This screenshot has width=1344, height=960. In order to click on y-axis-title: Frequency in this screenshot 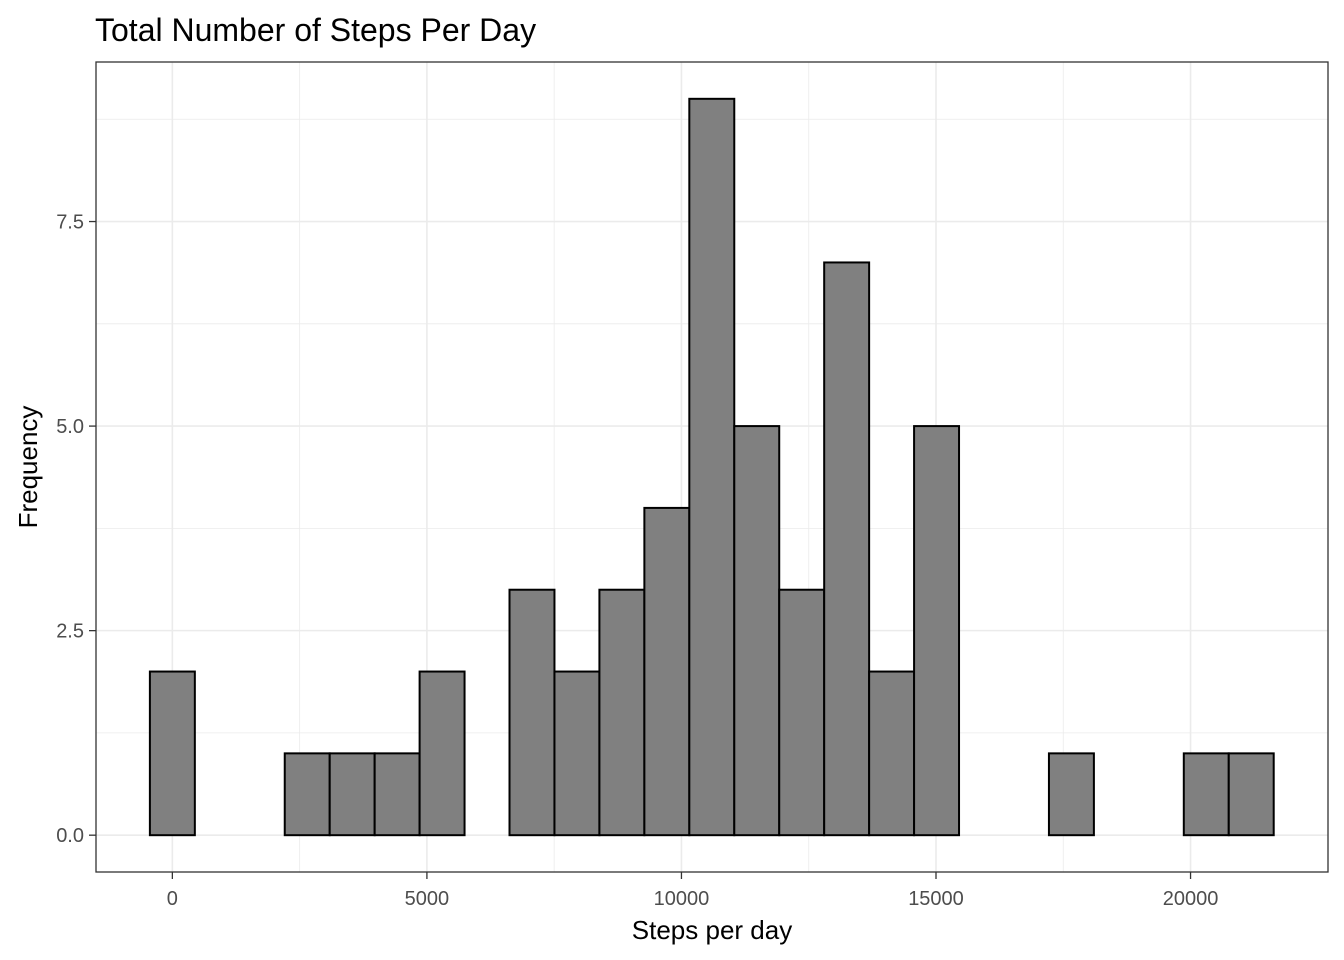, I will do `click(28, 467)`.